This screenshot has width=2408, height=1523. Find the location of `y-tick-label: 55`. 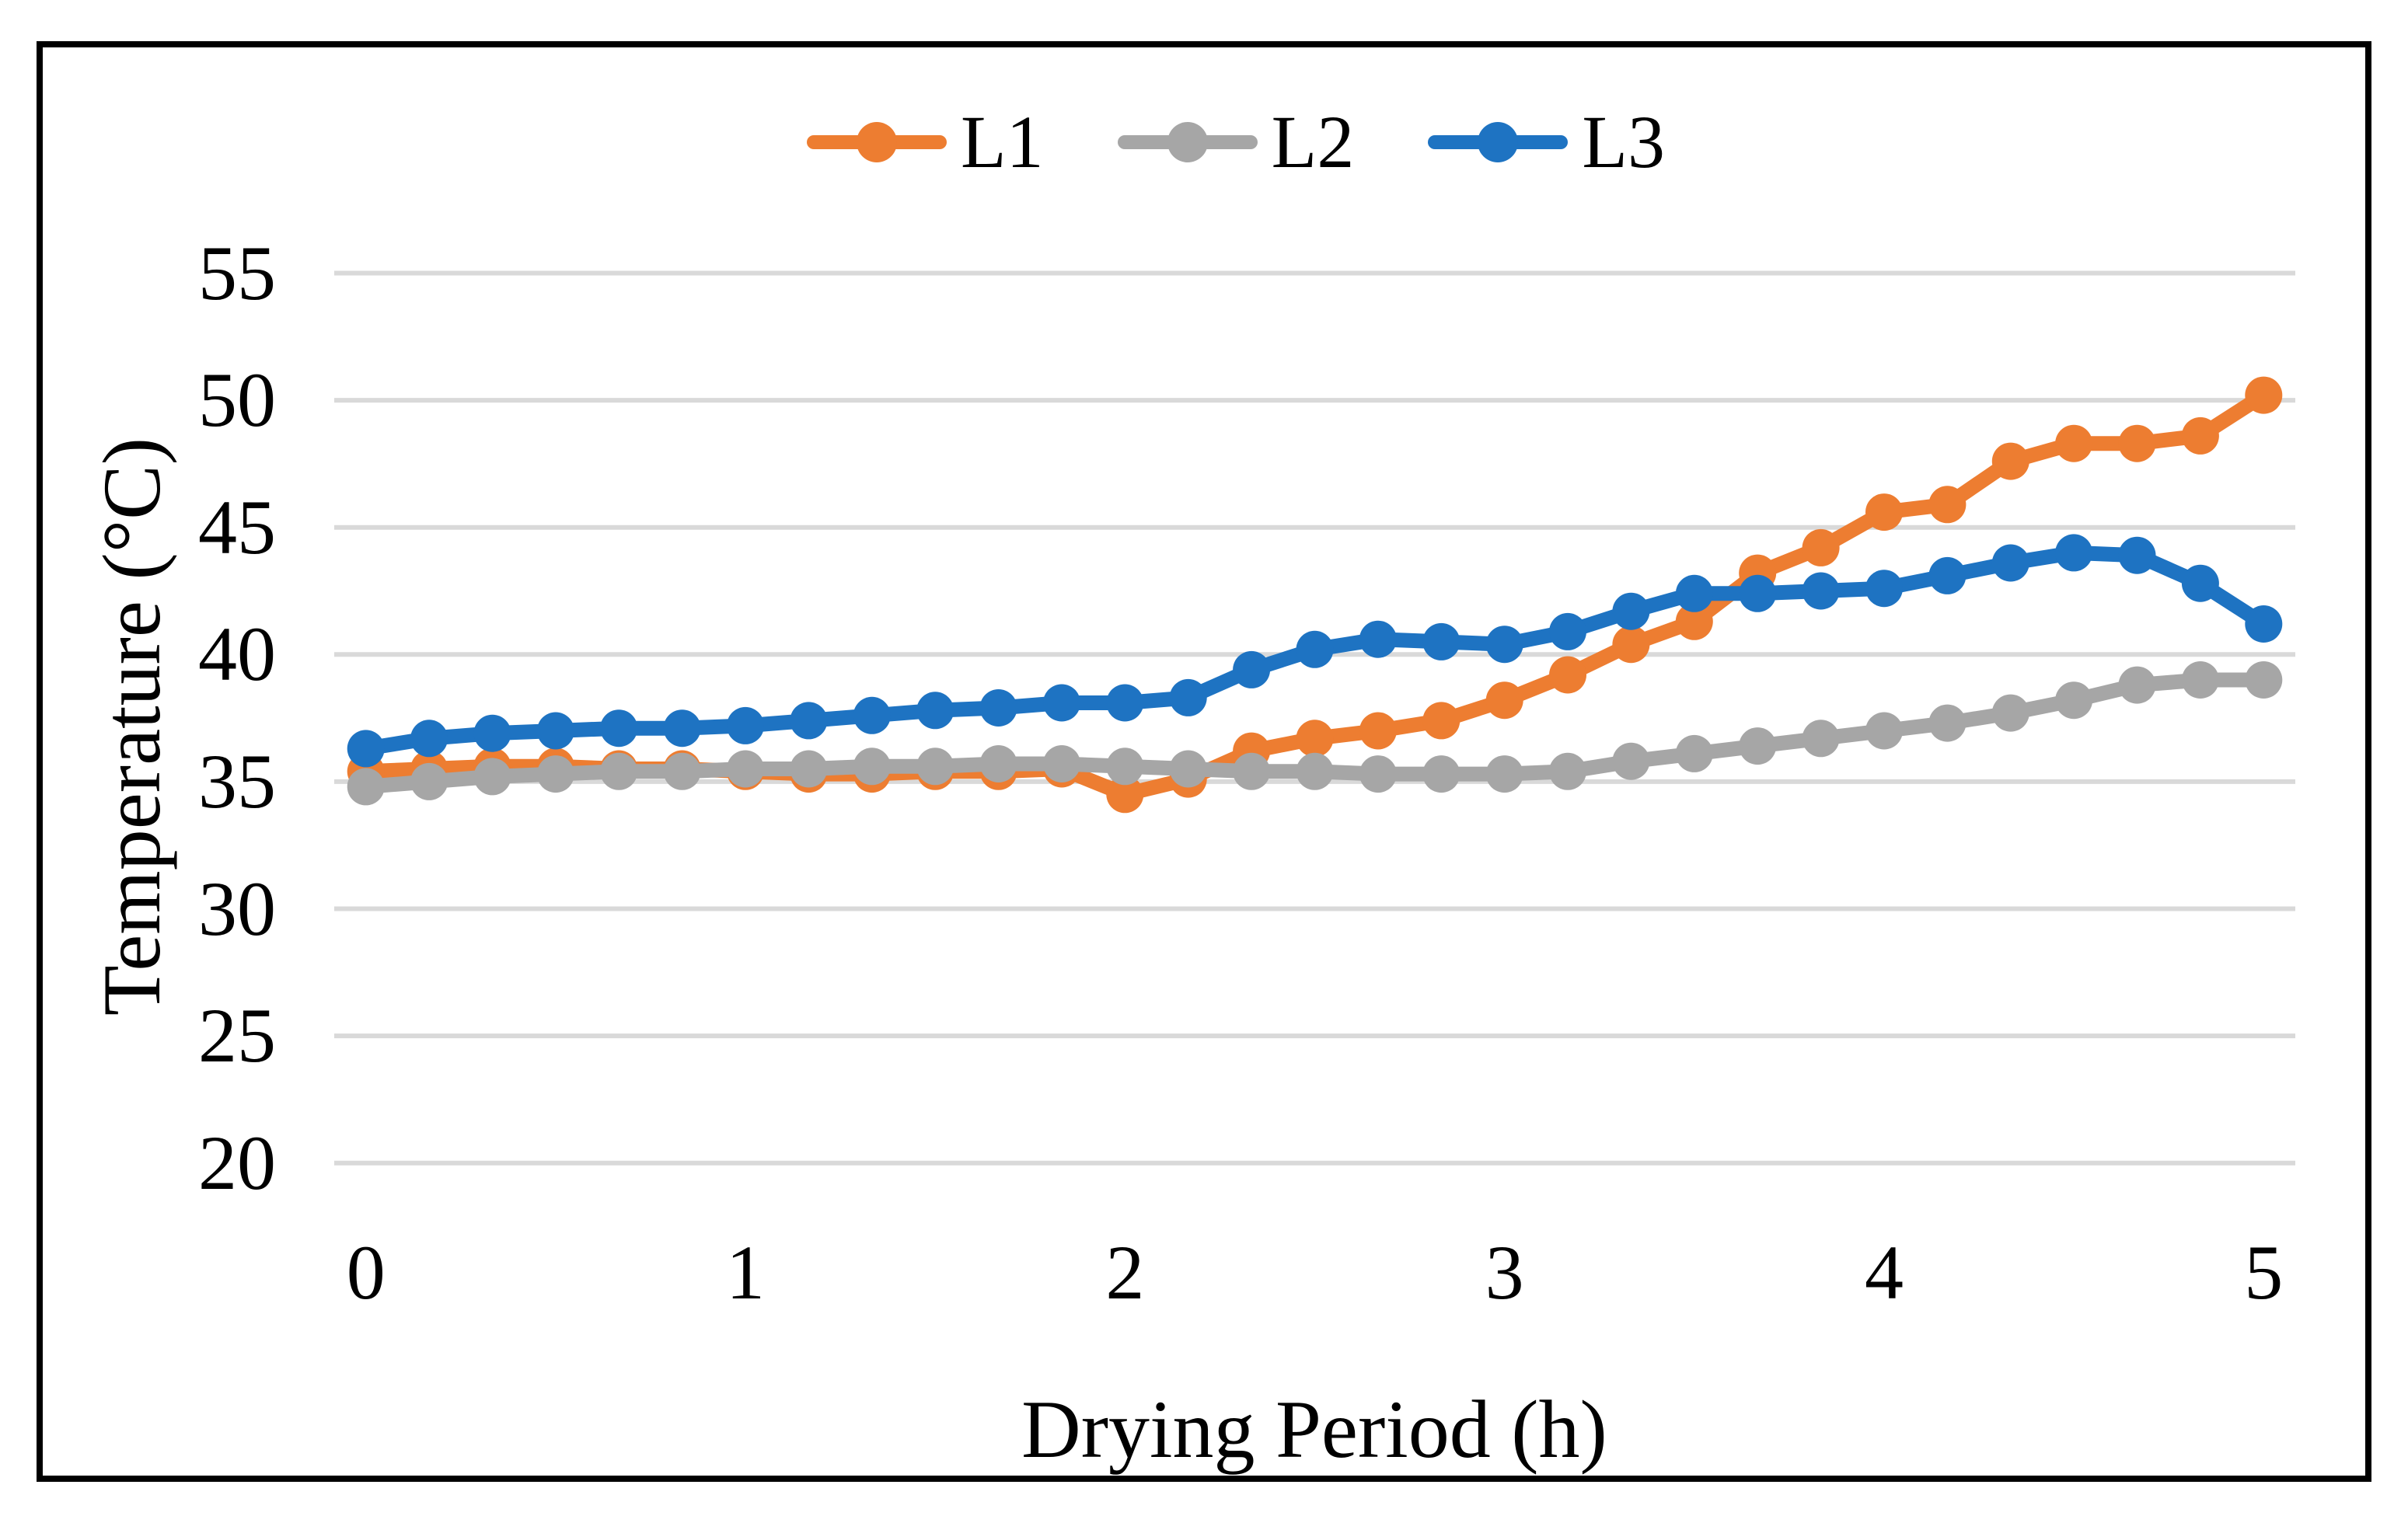

y-tick-label: 55 is located at coordinates (237, 272).